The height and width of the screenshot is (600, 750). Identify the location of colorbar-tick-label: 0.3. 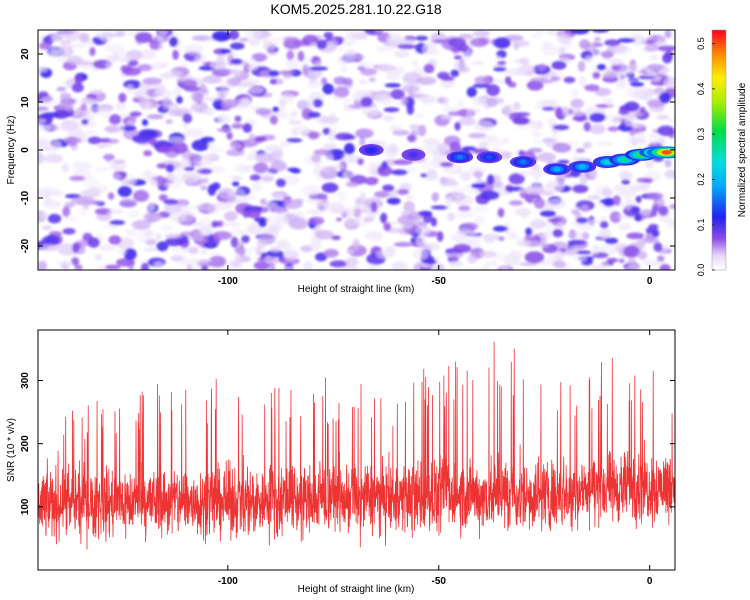
(701, 134).